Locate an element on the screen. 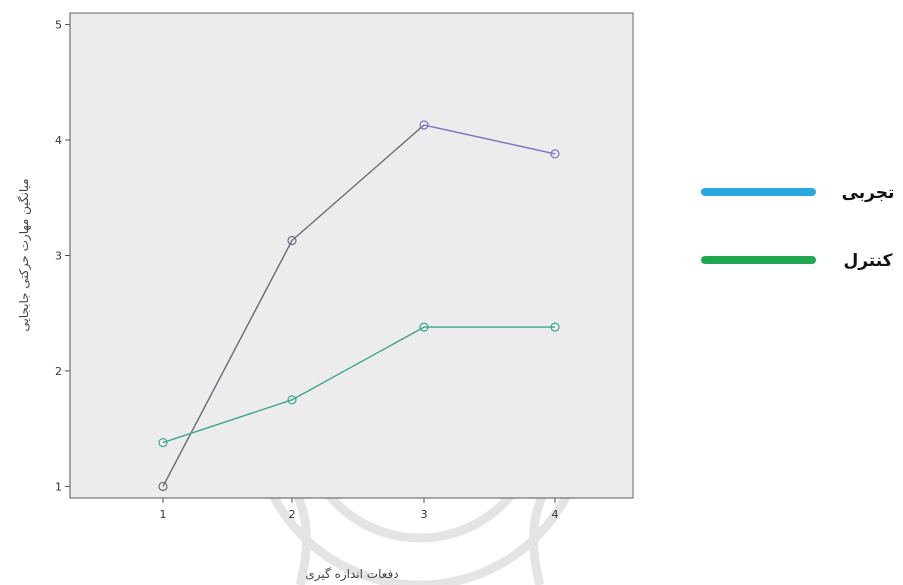 This screenshot has width=903, height=585. x-tick-label: 4 is located at coordinates (555, 514).